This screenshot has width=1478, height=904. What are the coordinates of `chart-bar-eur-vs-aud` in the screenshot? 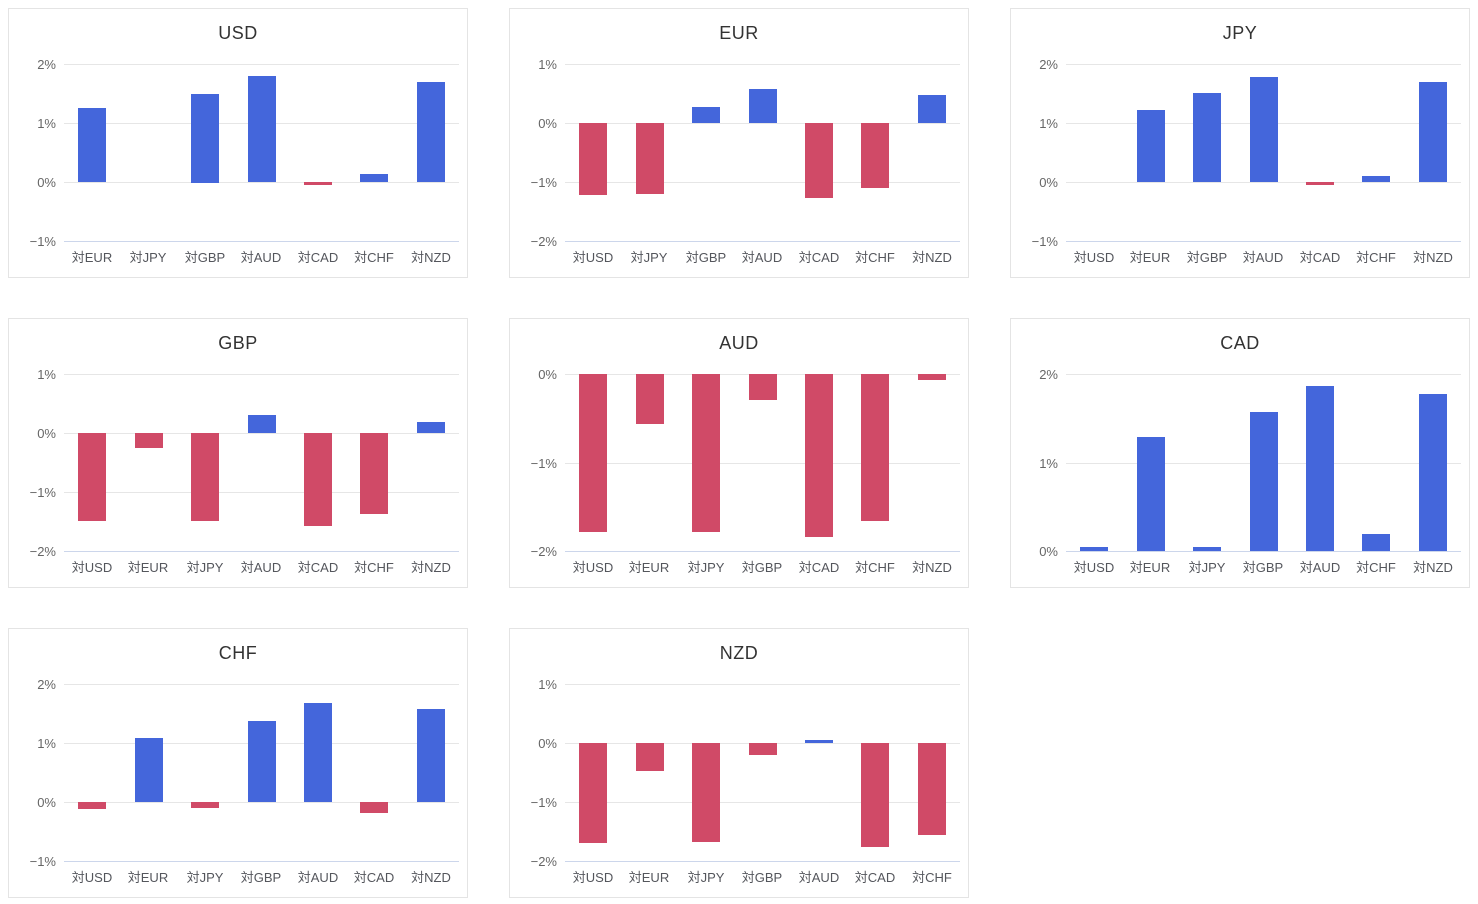 It's located at (763, 106).